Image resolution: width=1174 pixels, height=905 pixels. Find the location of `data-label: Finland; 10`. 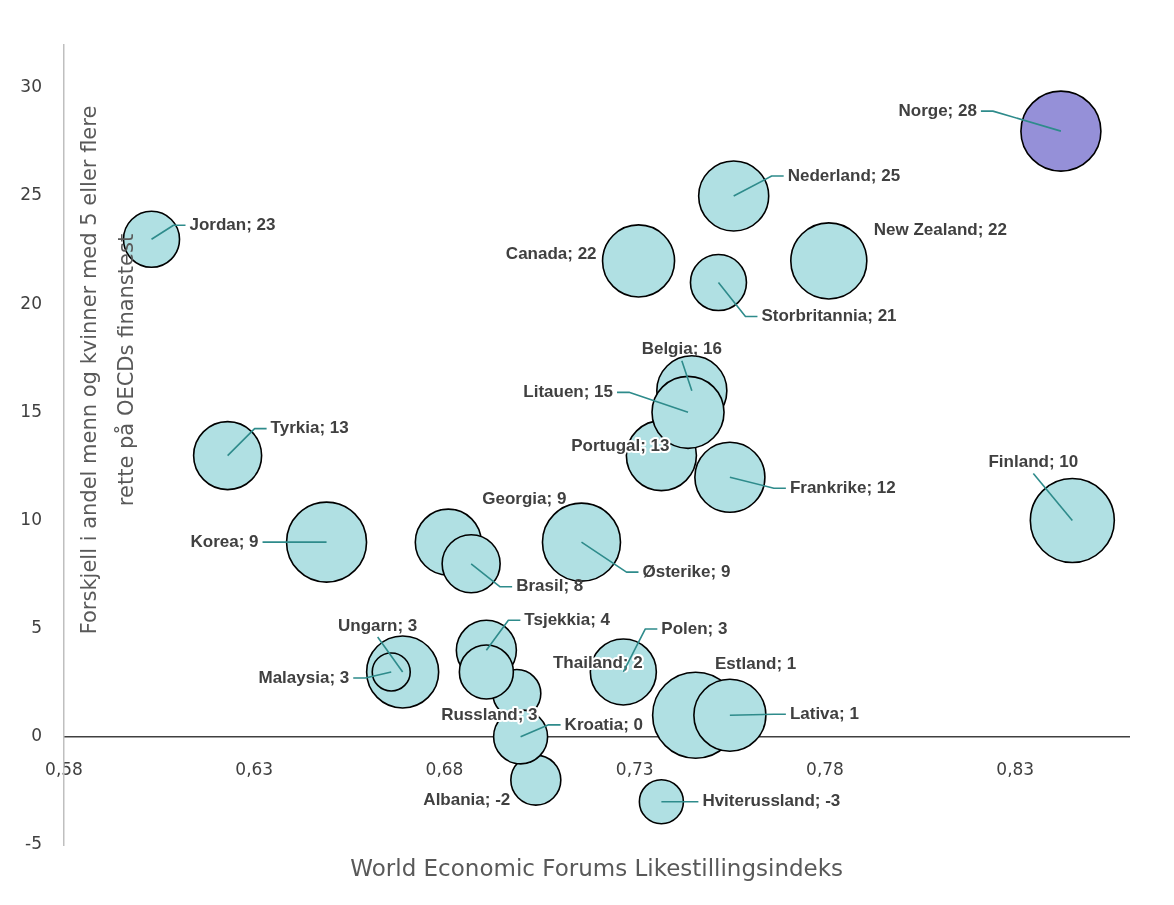

data-label: Finland; 10 is located at coordinates (1033, 462).